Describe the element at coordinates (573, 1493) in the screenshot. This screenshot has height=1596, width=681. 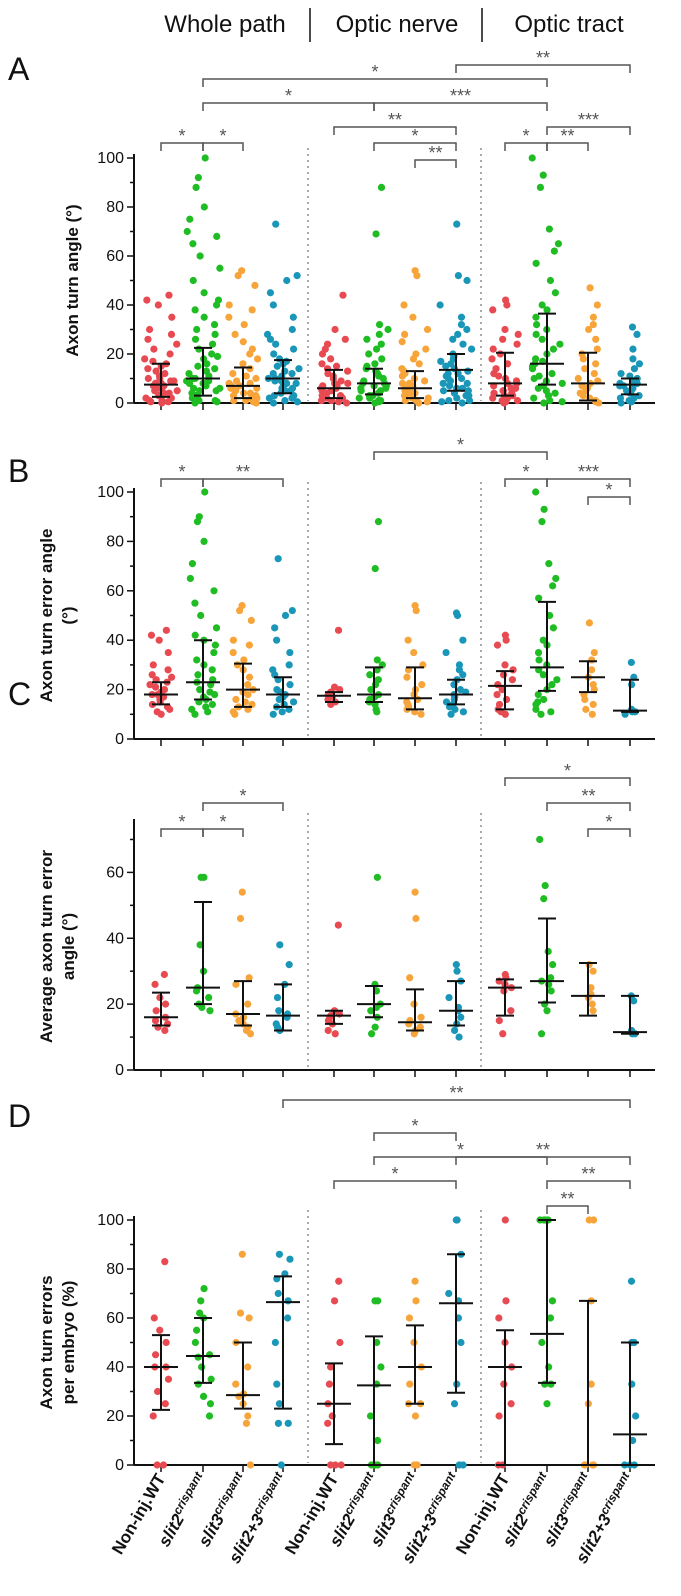
I see `group-label-sup: crispant` at that location.